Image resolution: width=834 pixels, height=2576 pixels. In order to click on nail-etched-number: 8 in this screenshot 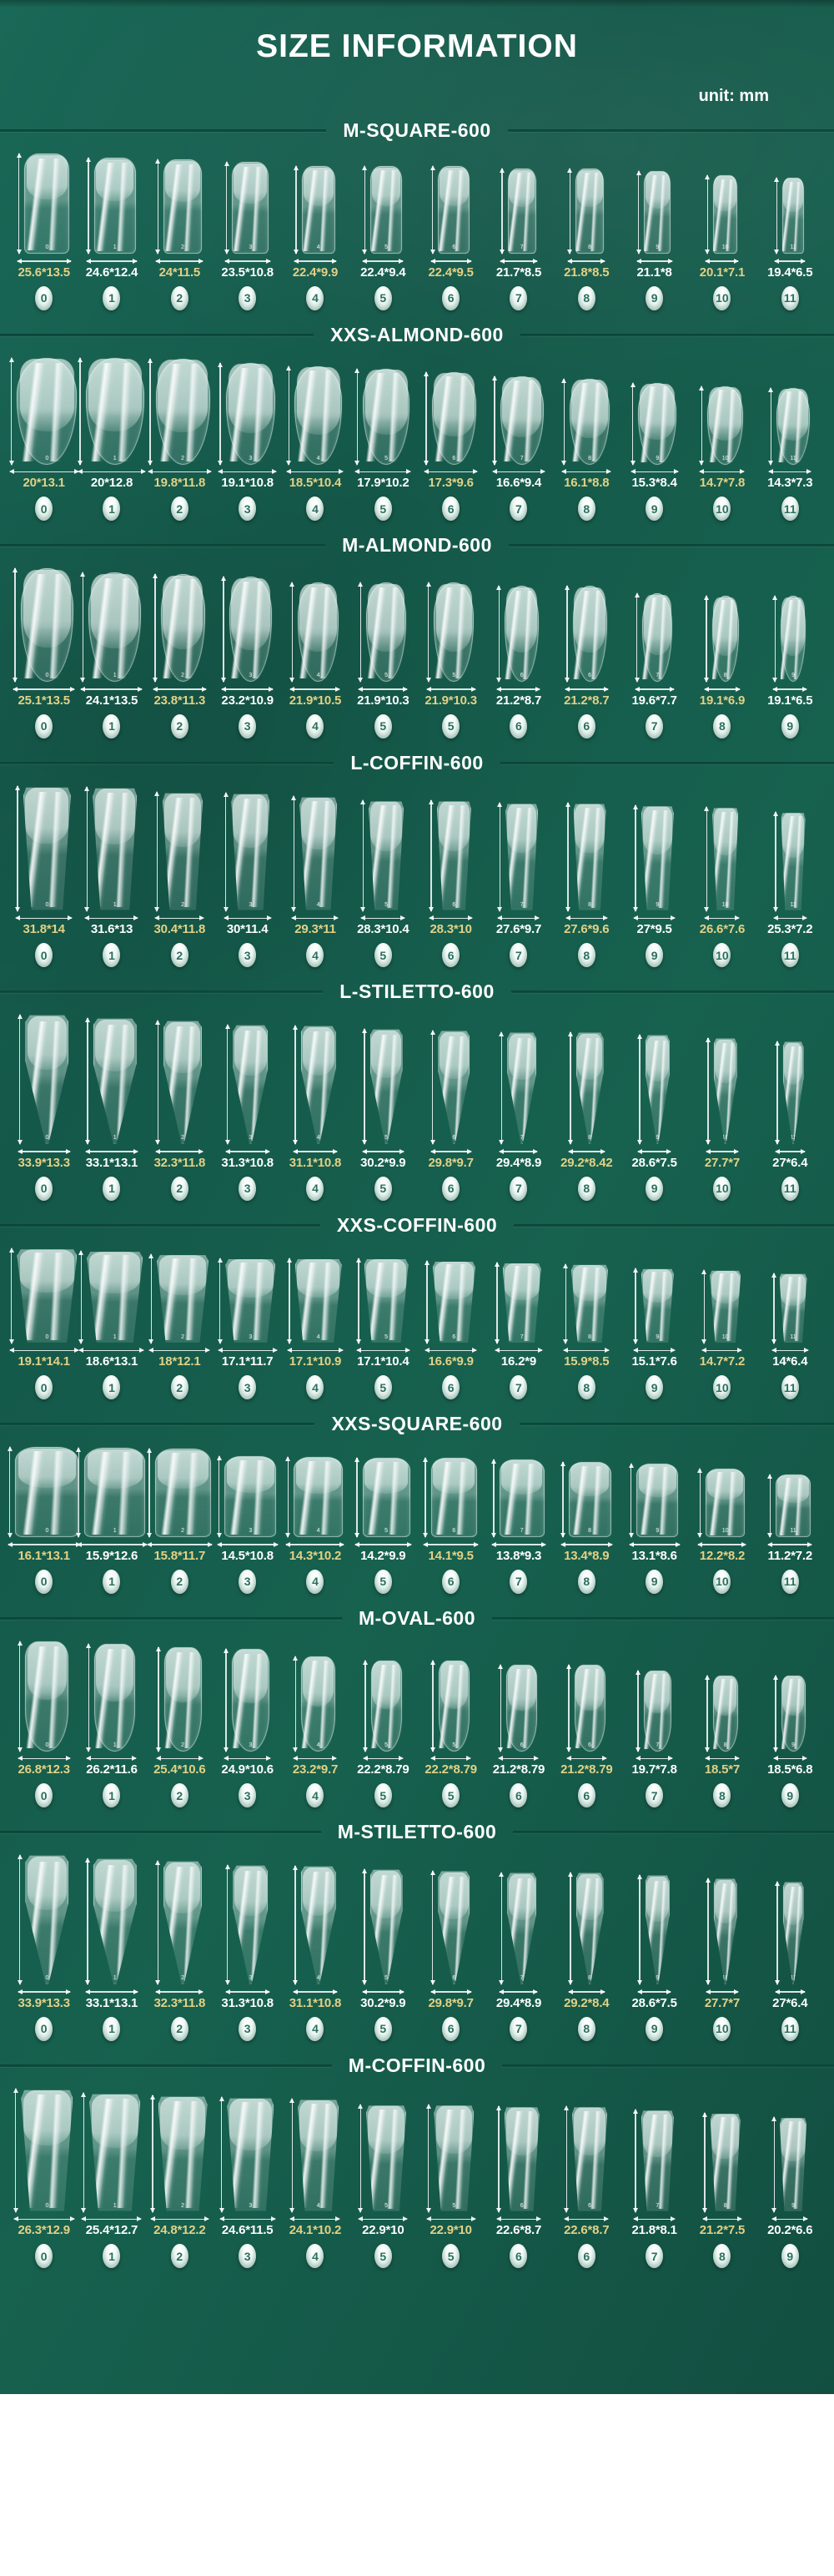, I will do `click(590, 1138)`.